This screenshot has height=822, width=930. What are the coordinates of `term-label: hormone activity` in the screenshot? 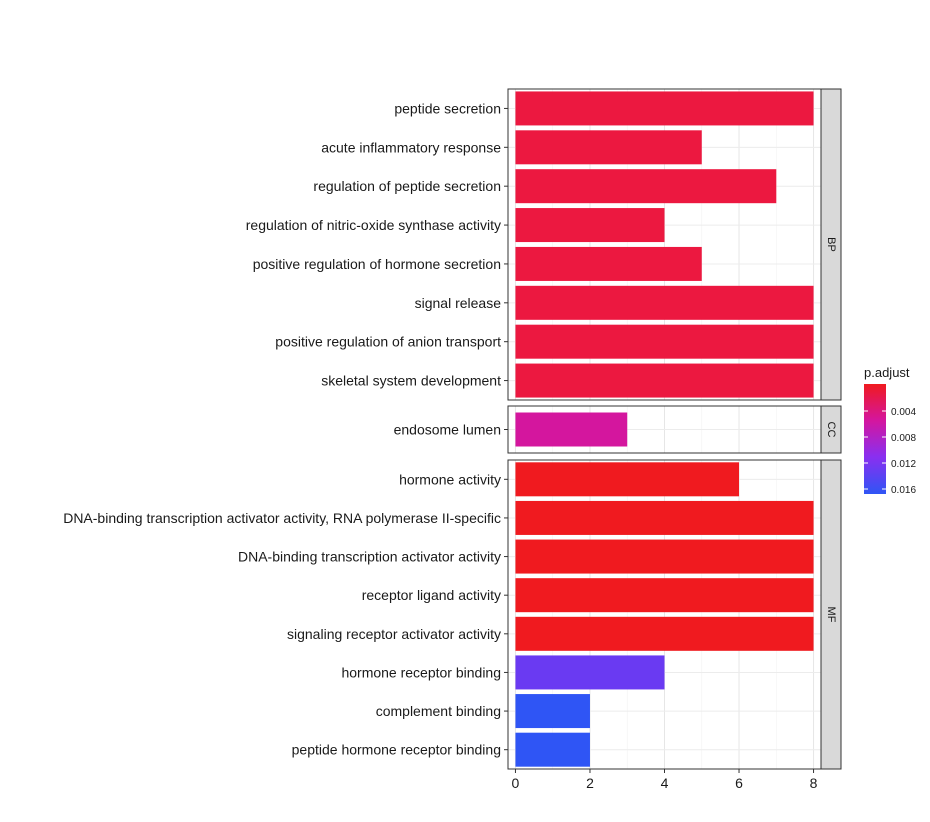 It's located at (450, 479).